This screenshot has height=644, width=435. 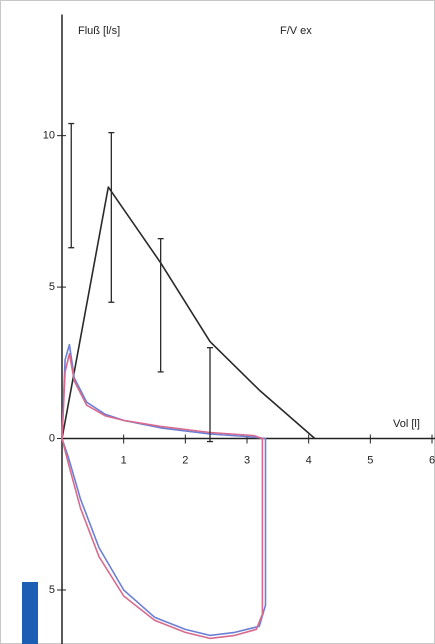 What do you see at coordinates (30, 613) in the screenshot?
I see `side-bar` at bounding box center [30, 613].